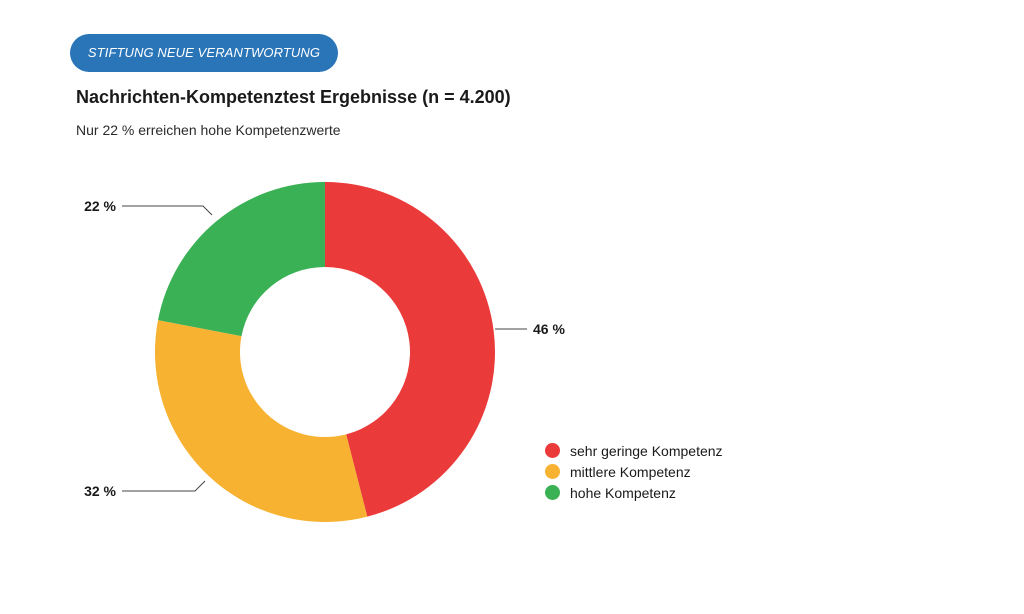 The width and height of the screenshot is (1024, 614). I want to click on slice-value-label: 22 %, so click(100, 206).